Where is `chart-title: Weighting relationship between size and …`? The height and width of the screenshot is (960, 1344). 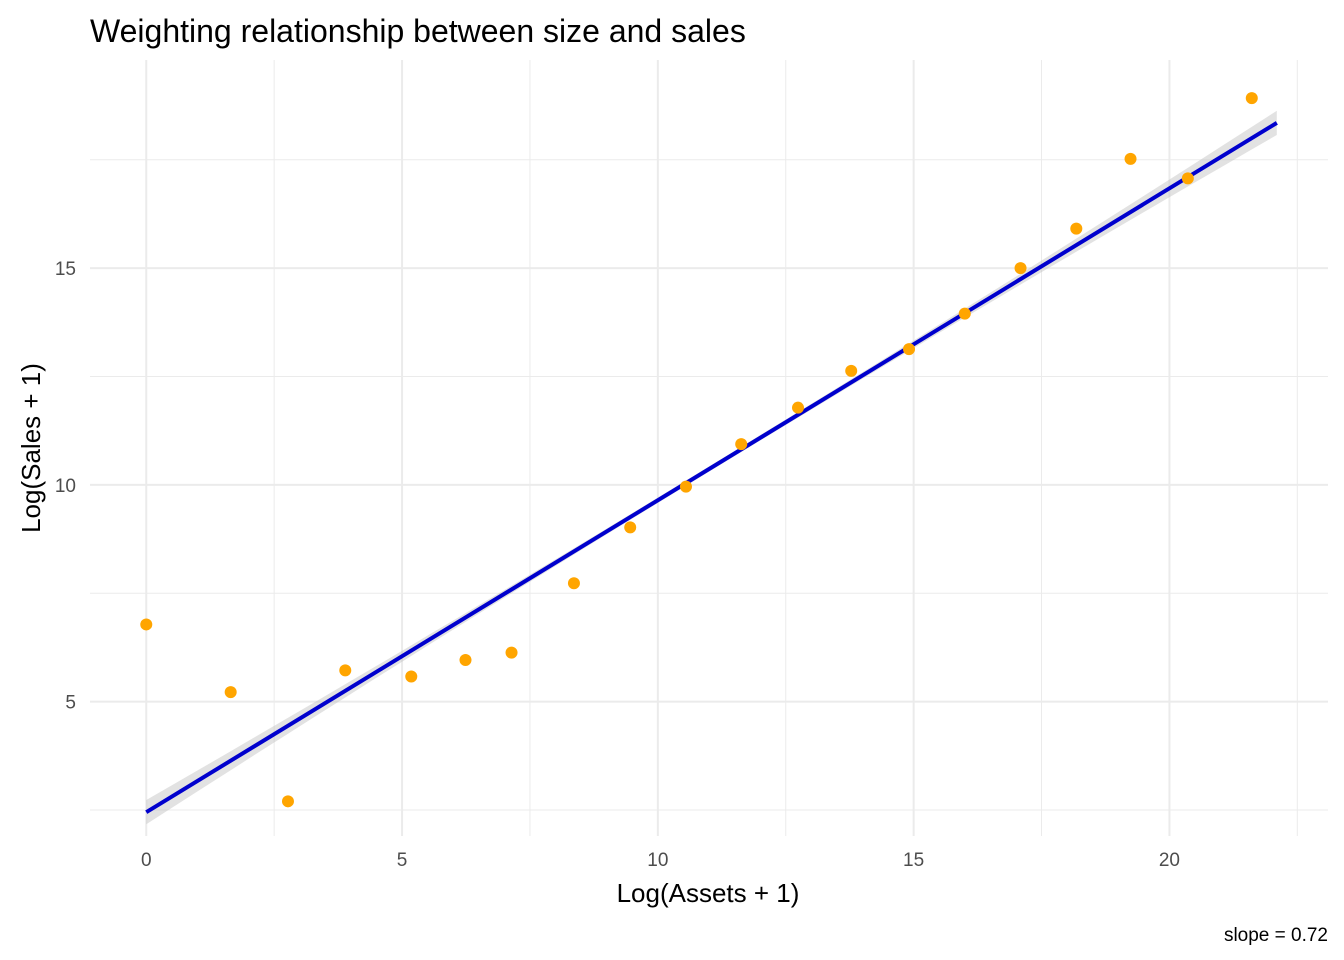
chart-title: Weighting relationship between size and … is located at coordinates (418, 31).